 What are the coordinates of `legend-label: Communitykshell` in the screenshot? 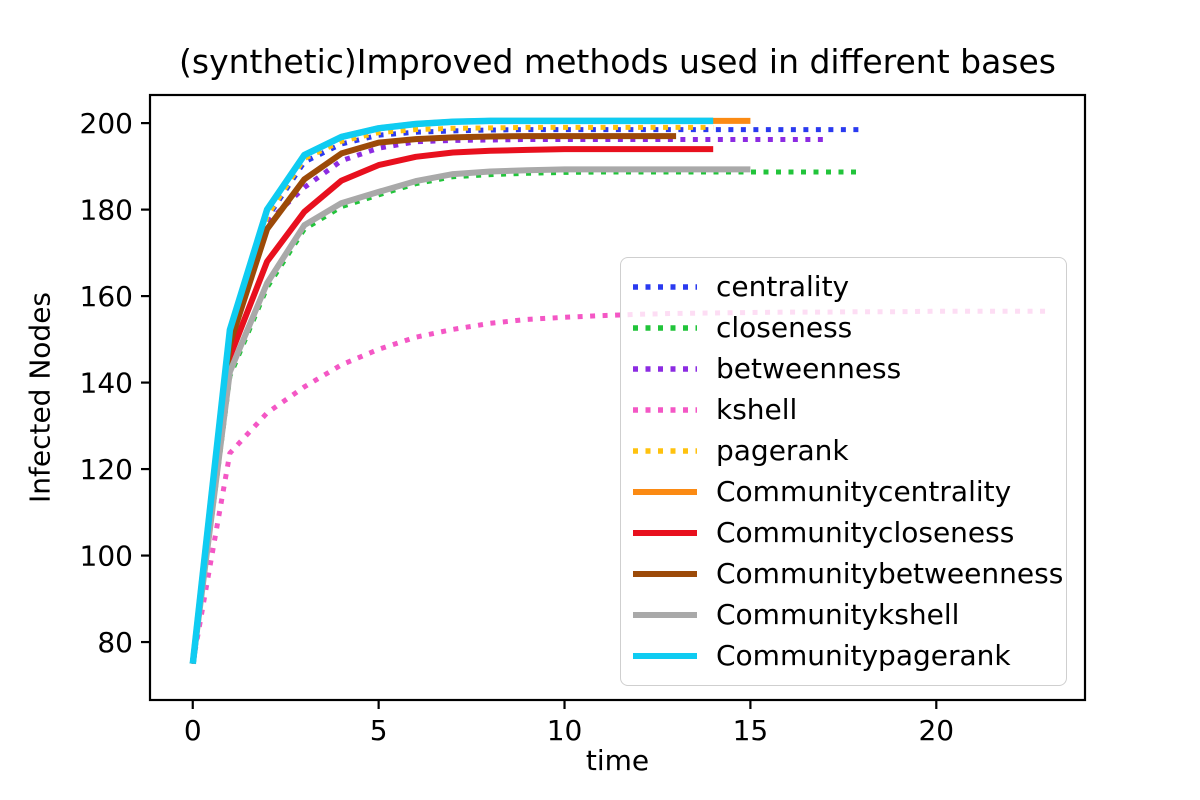 It's located at (838, 615).